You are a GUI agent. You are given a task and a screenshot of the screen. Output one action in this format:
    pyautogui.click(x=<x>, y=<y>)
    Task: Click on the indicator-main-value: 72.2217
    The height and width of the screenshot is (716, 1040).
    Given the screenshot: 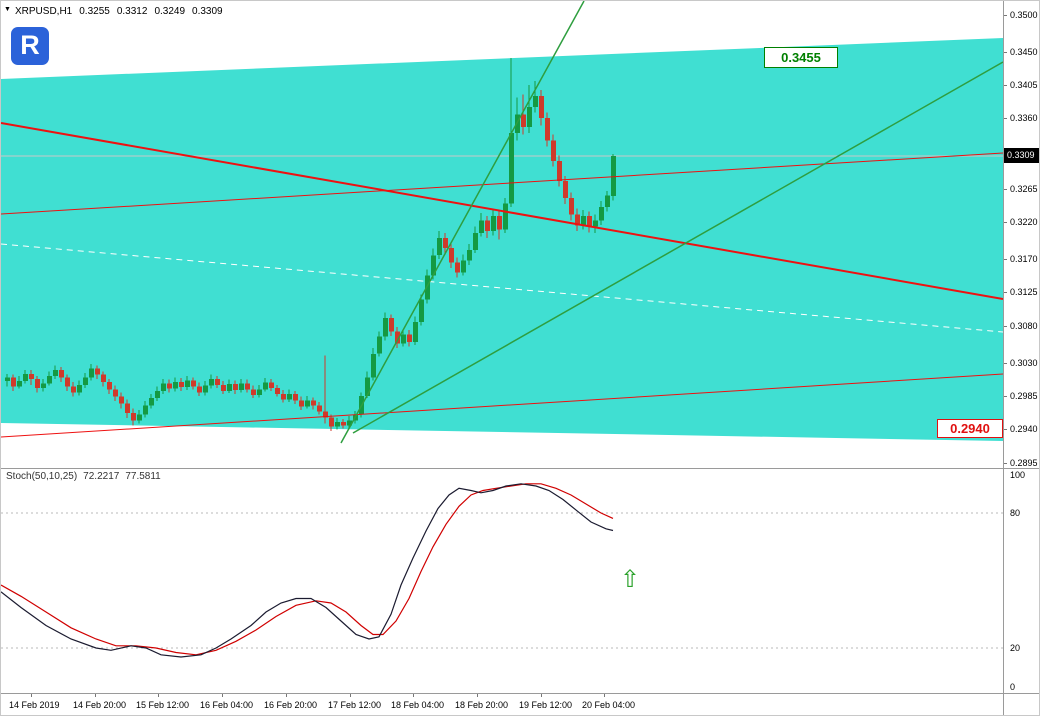 What is the action you would take?
    pyautogui.click(x=101, y=476)
    